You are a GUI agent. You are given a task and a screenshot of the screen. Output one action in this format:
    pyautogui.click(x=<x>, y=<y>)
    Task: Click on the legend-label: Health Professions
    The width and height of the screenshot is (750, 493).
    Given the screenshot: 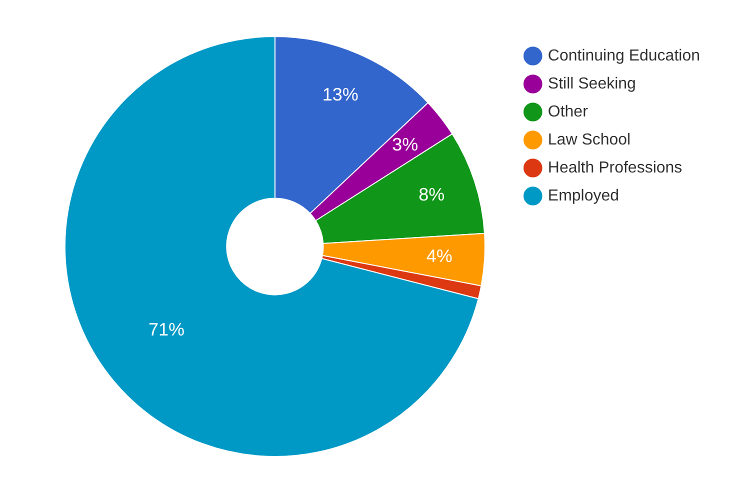 What is the action you would take?
    pyautogui.click(x=615, y=167)
    